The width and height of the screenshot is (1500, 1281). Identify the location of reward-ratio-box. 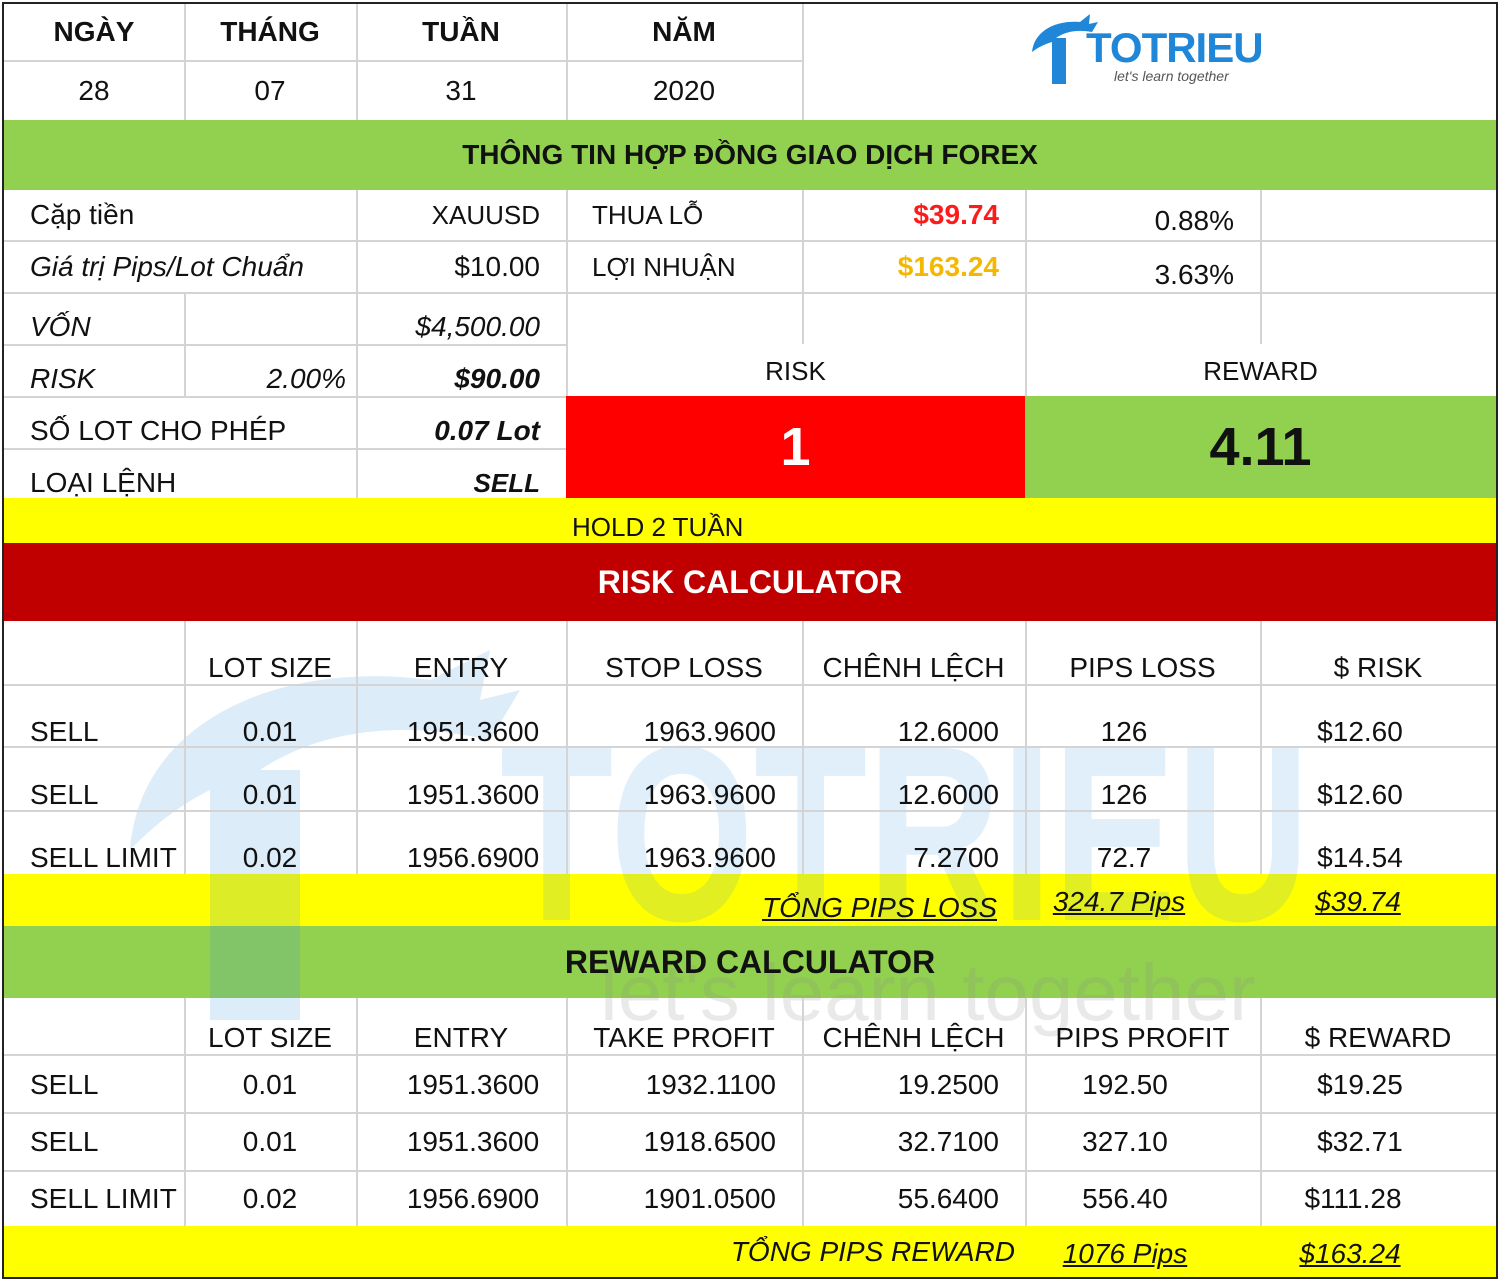
(1260, 447).